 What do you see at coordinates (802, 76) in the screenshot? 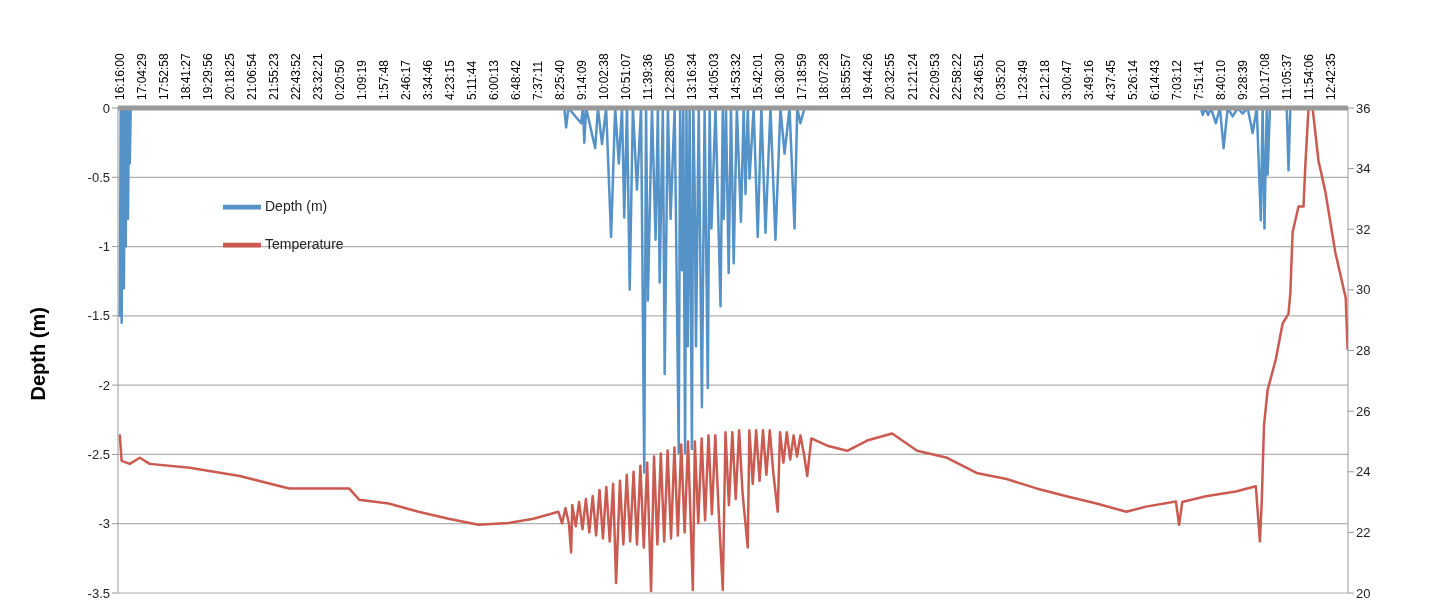
I see `x-tick-label: 17:18:59` at bounding box center [802, 76].